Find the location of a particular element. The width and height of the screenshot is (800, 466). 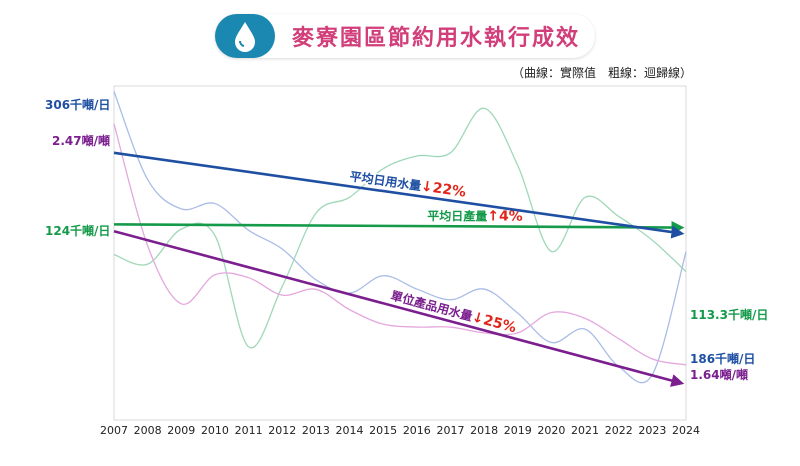

svg-text: 單位產品用水量↓25% is located at coordinates (453, 312).